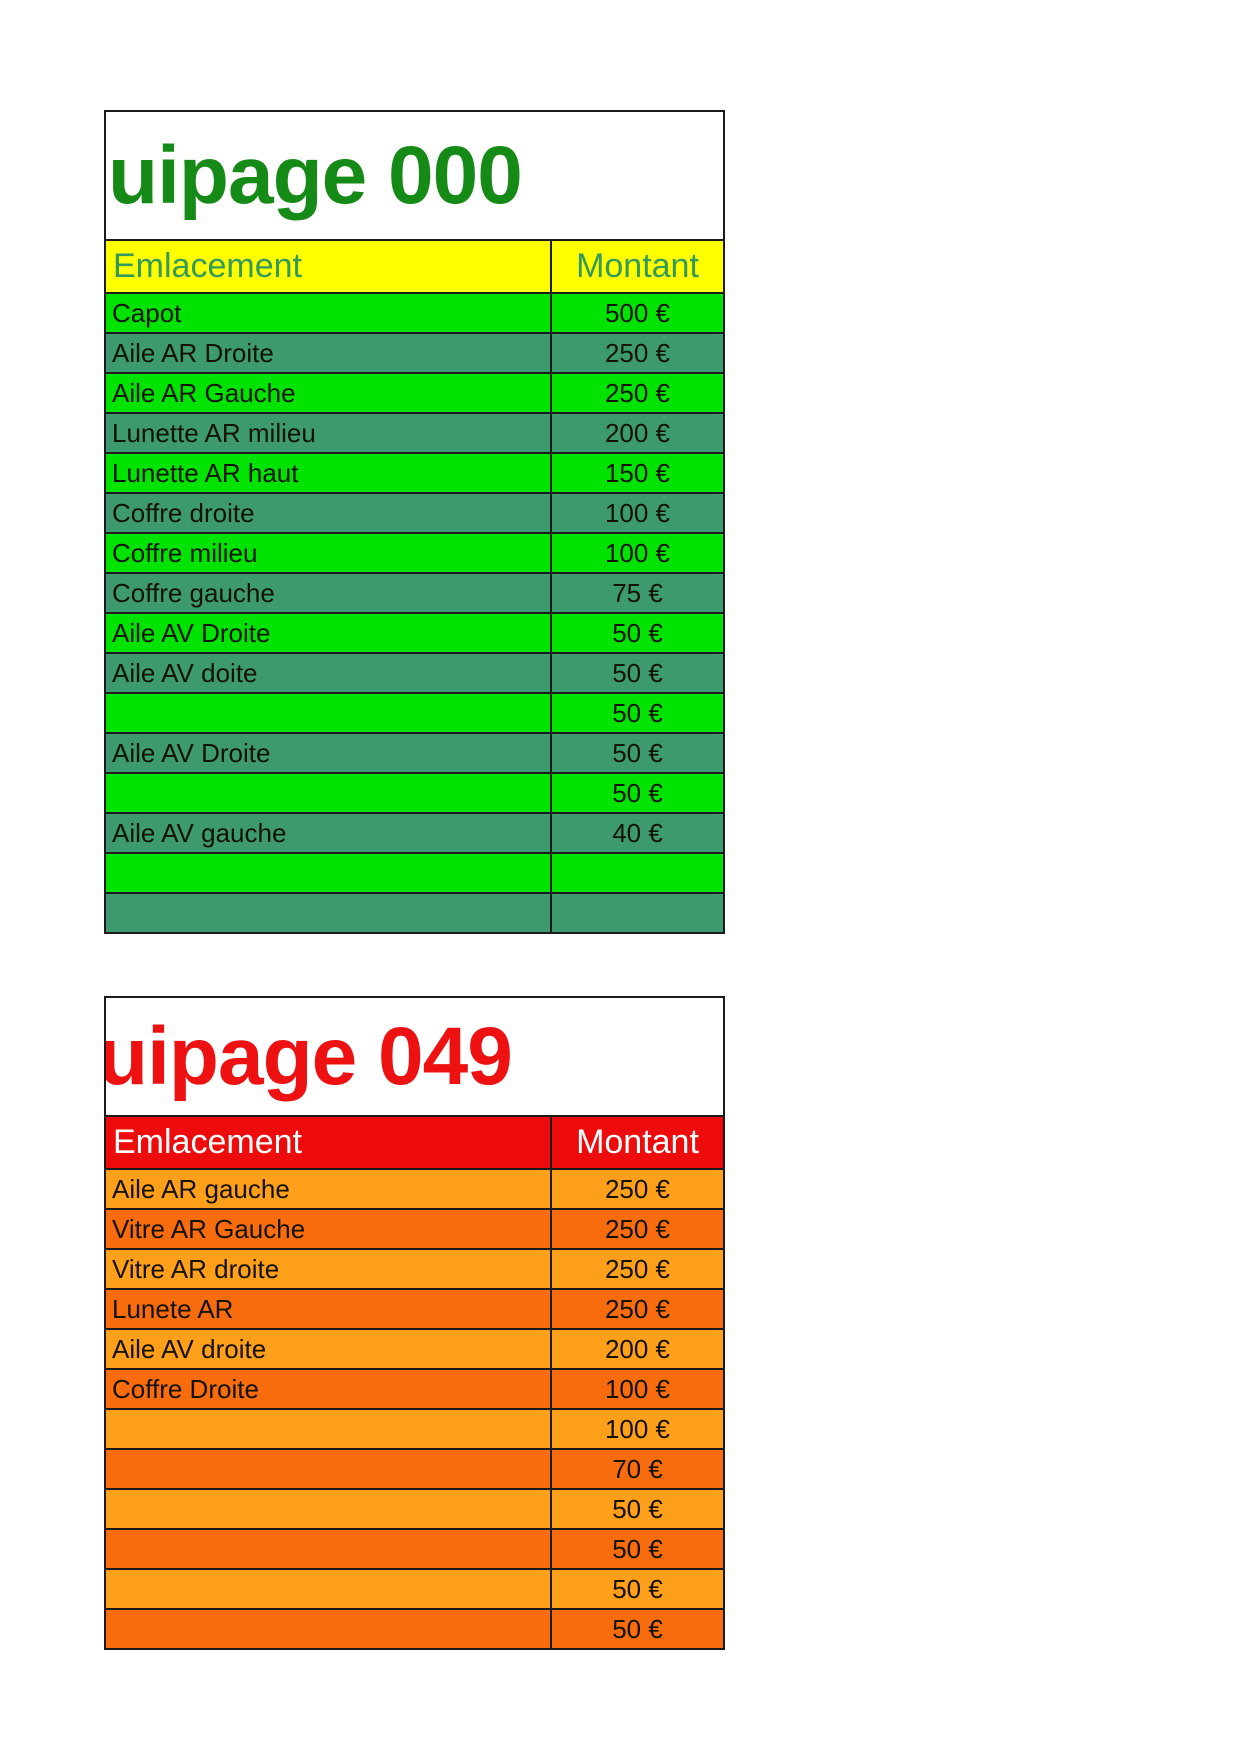  What do you see at coordinates (414, 352) in the screenshot?
I see `table-row: Aile AR Droite 250 €` at bounding box center [414, 352].